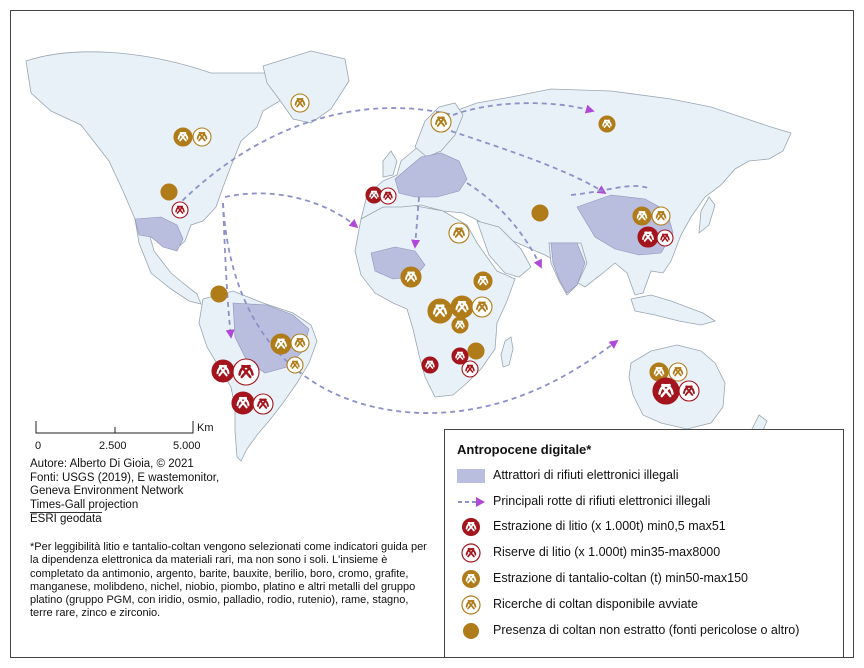  What do you see at coordinates (707, 215) in the screenshot?
I see `japan` at bounding box center [707, 215].